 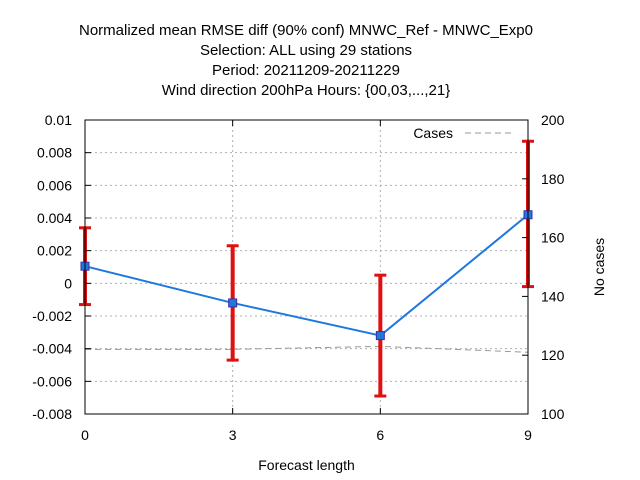 What do you see at coordinates (52, 316) in the screenshot?
I see `y-tick-label: -0.002` at bounding box center [52, 316].